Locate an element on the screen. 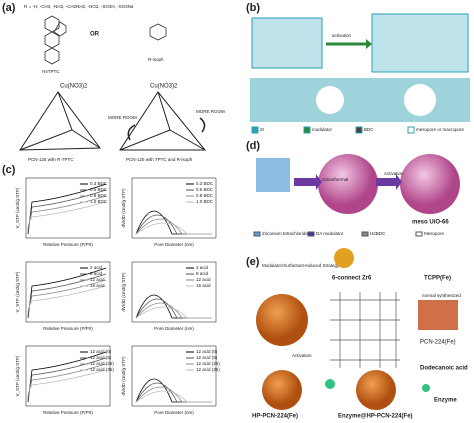 The height and width of the screenshot is (423, 474). legend-text: 12 acid (5) is located at coordinates (101, 357).